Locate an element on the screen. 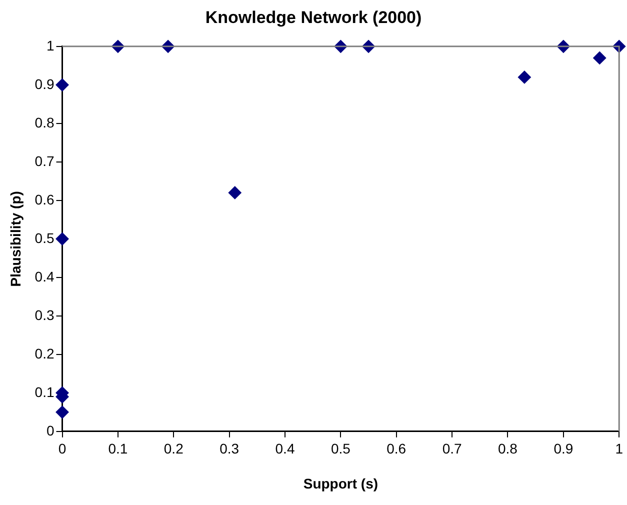 Image resolution: width=627 pixels, height=505 pixels. x-tick-label: 0 is located at coordinates (62, 448).